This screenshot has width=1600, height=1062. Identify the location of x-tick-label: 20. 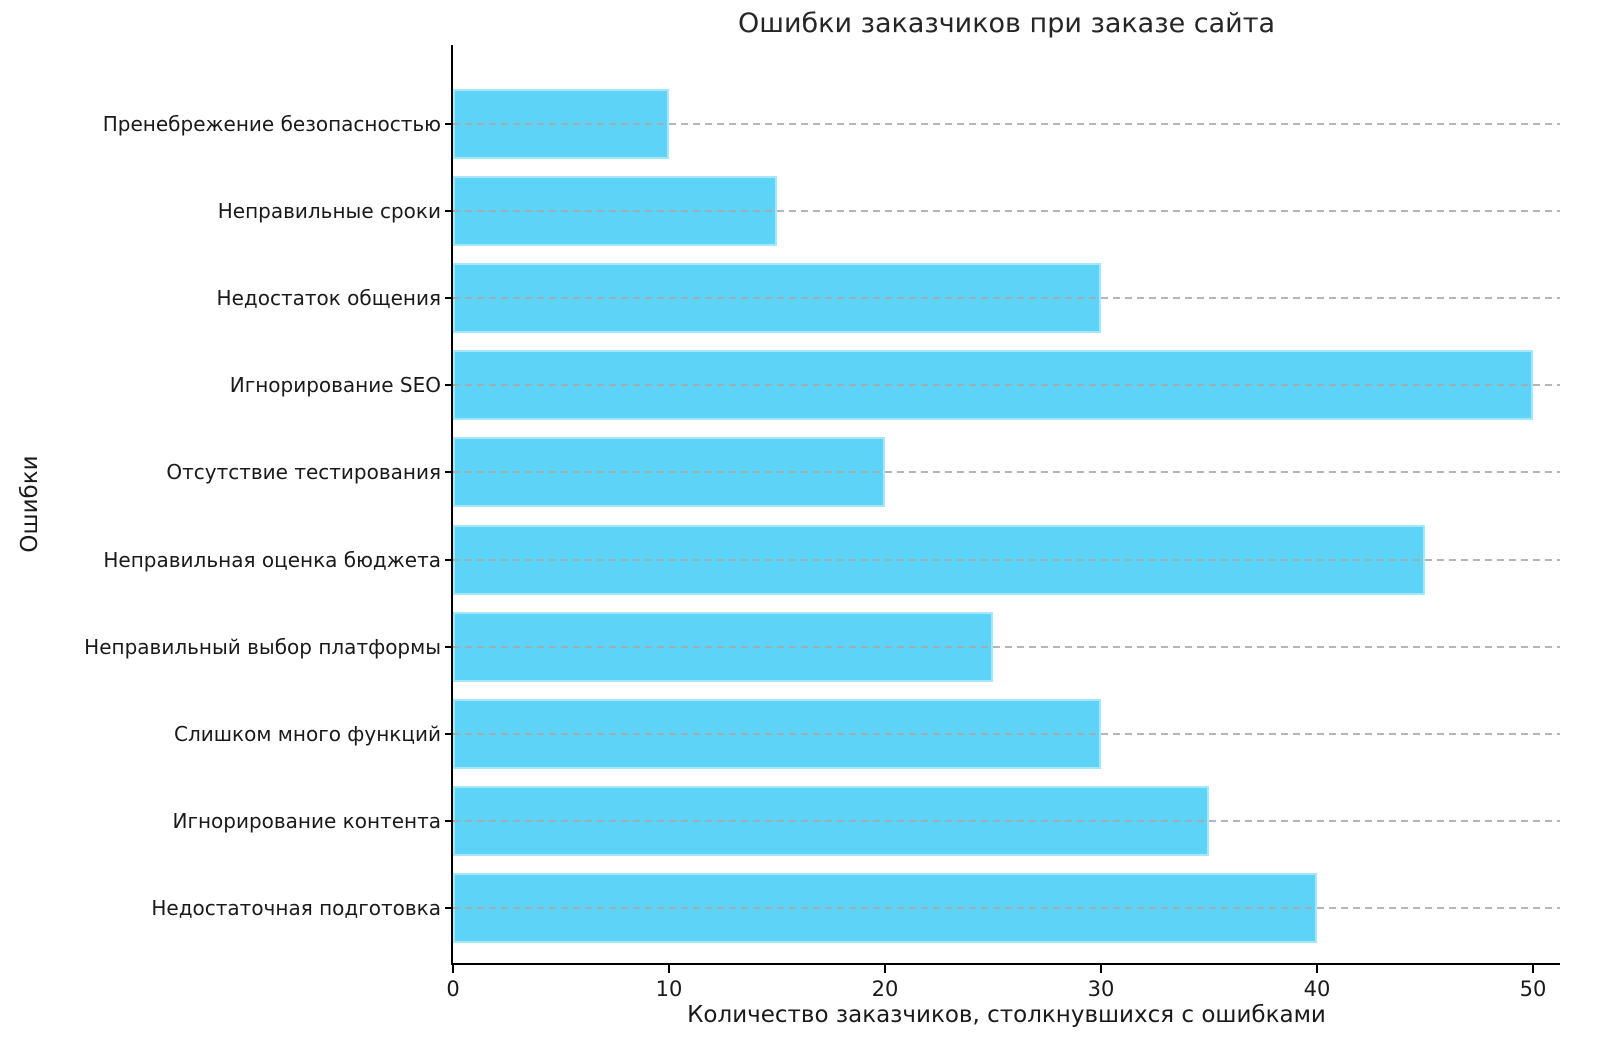
(885, 989).